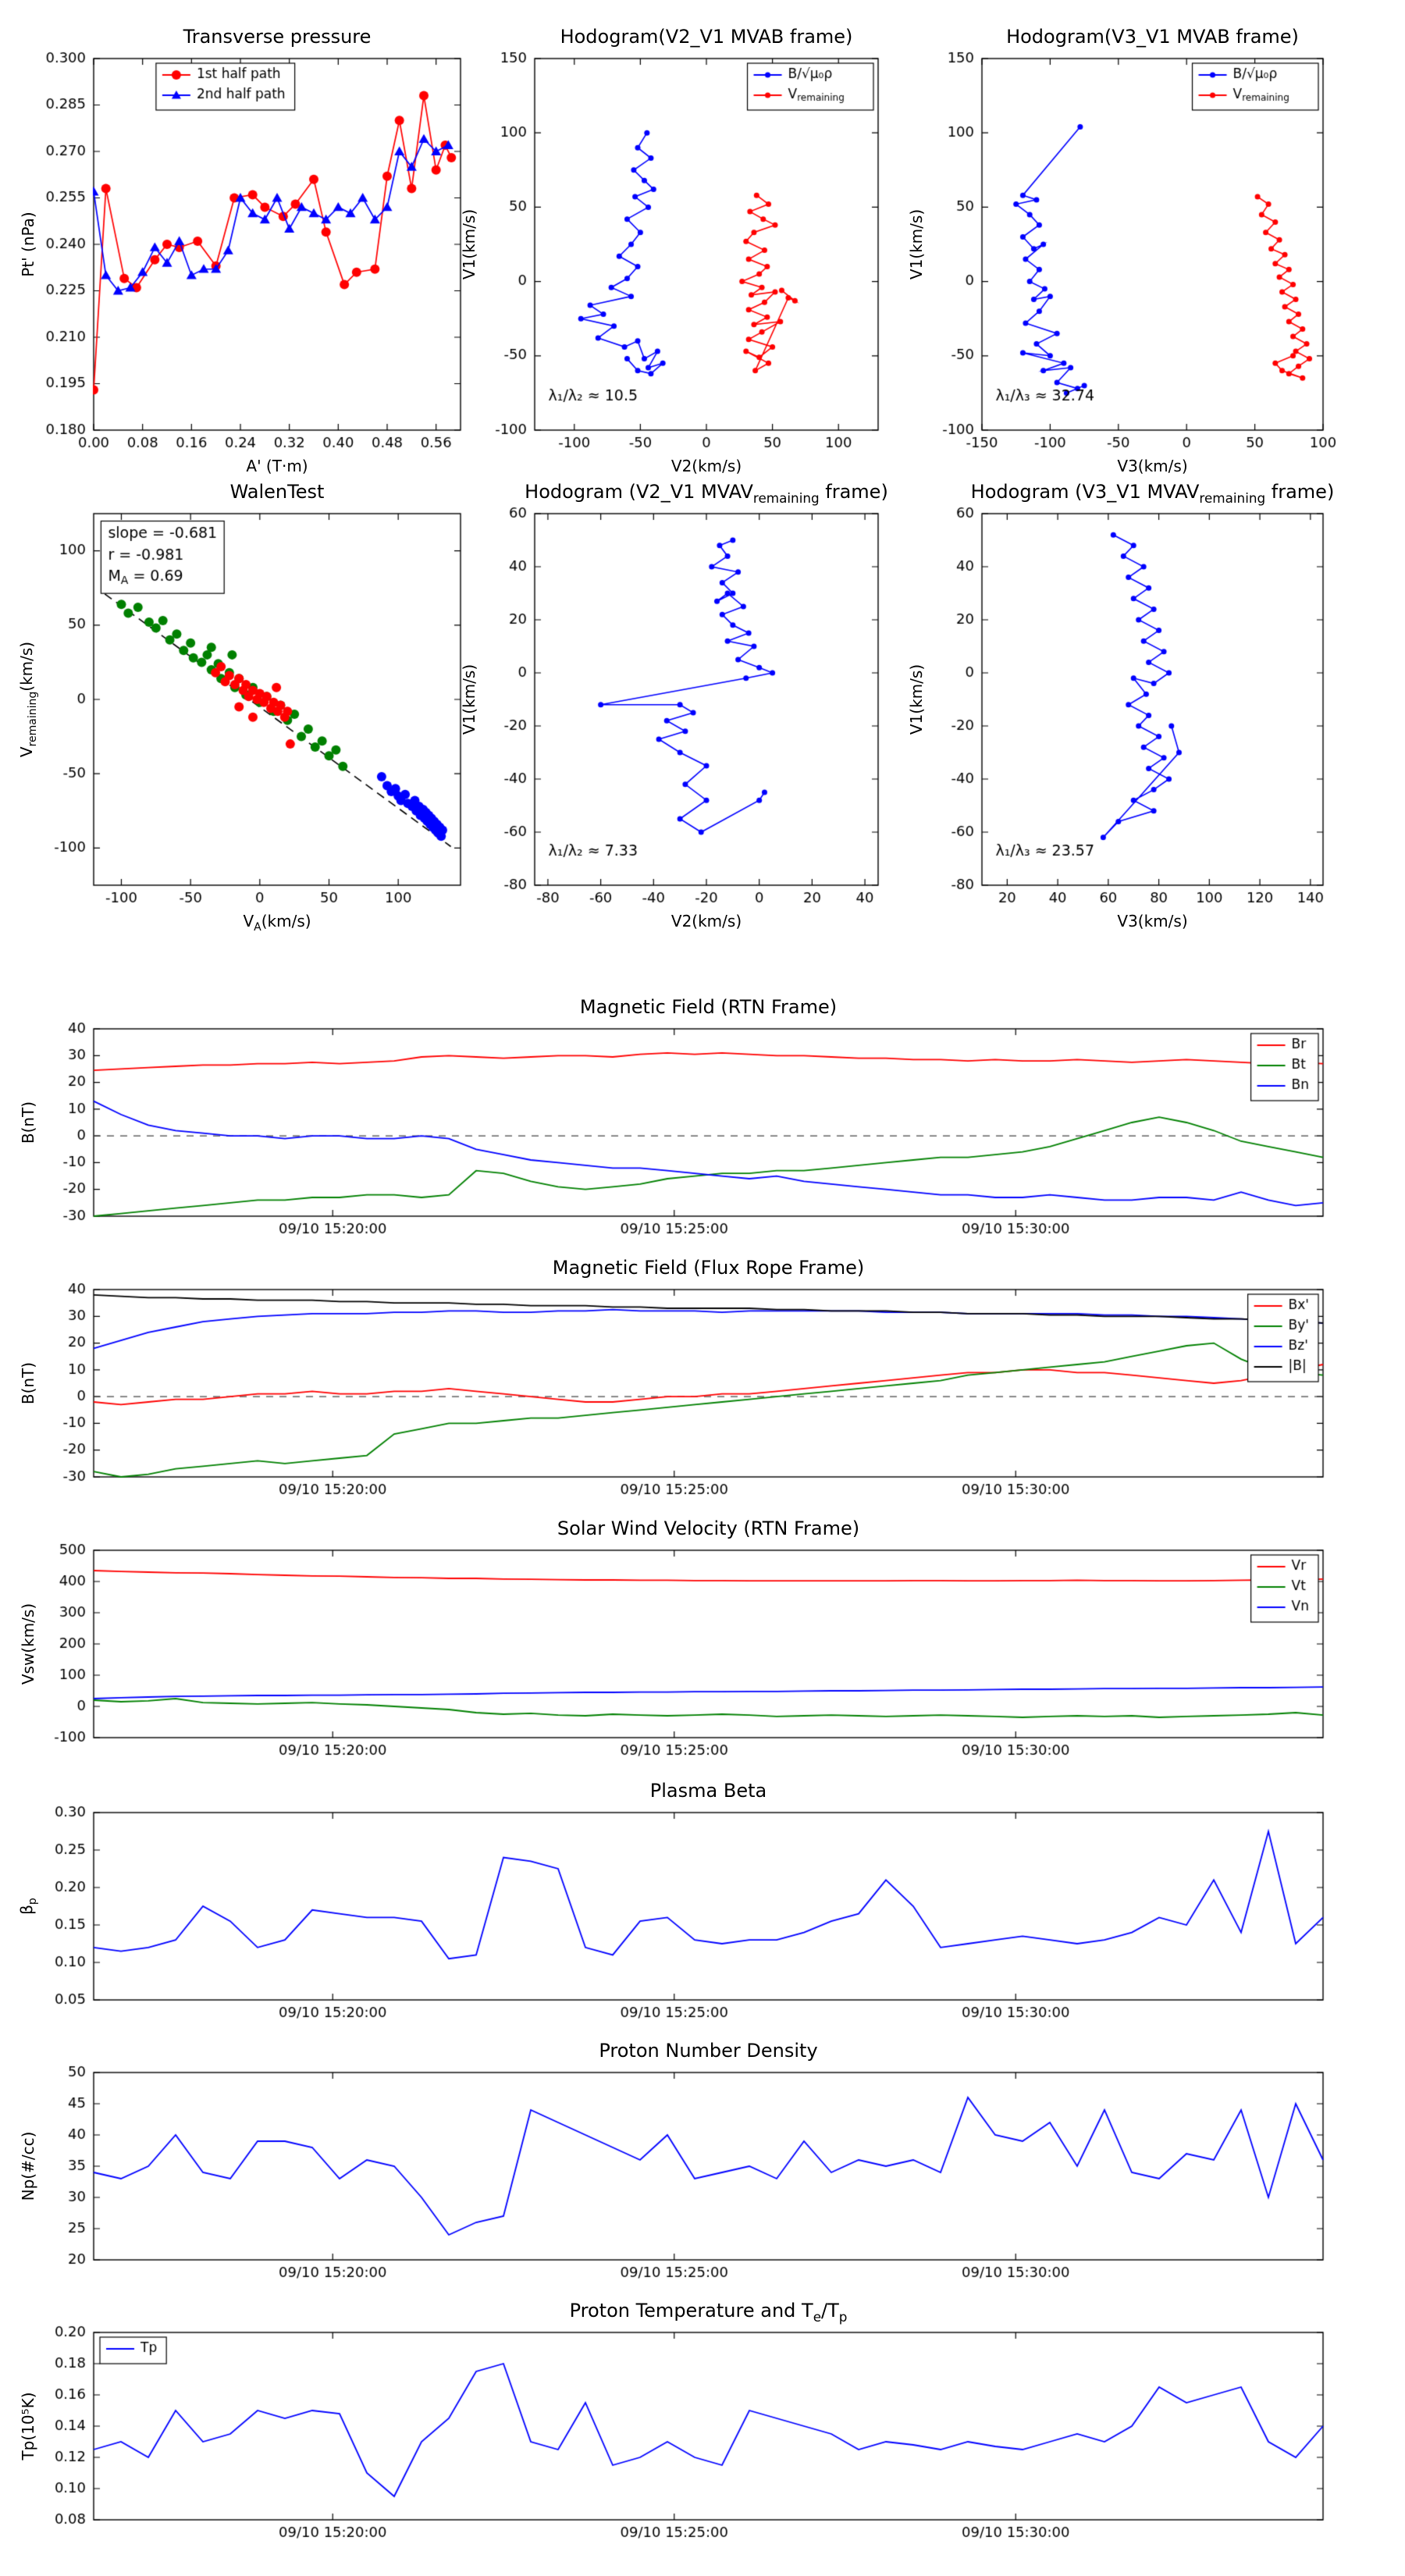  What do you see at coordinates (709, 2051) in the screenshot?
I see `panel-title: Proton Number Density` at bounding box center [709, 2051].